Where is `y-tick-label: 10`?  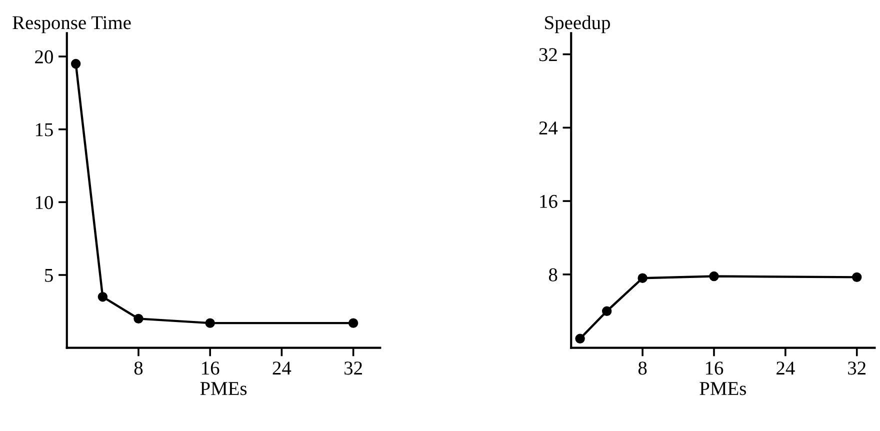 y-tick-label: 10 is located at coordinates (44, 203).